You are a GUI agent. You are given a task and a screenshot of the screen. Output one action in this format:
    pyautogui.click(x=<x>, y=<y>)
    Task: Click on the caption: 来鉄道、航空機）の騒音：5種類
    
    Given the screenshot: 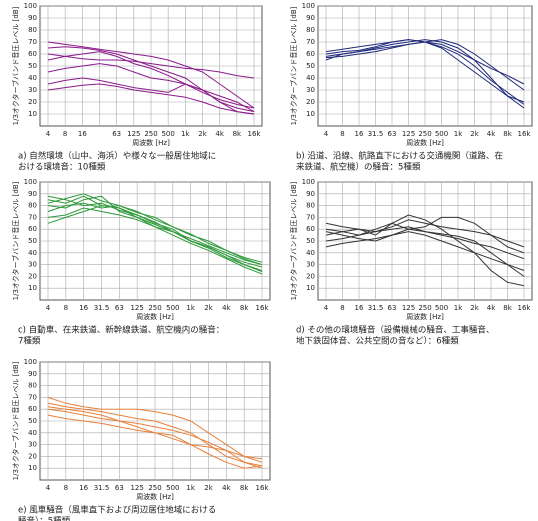 What is the action you would take?
    pyautogui.click(x=358, y=167)
    